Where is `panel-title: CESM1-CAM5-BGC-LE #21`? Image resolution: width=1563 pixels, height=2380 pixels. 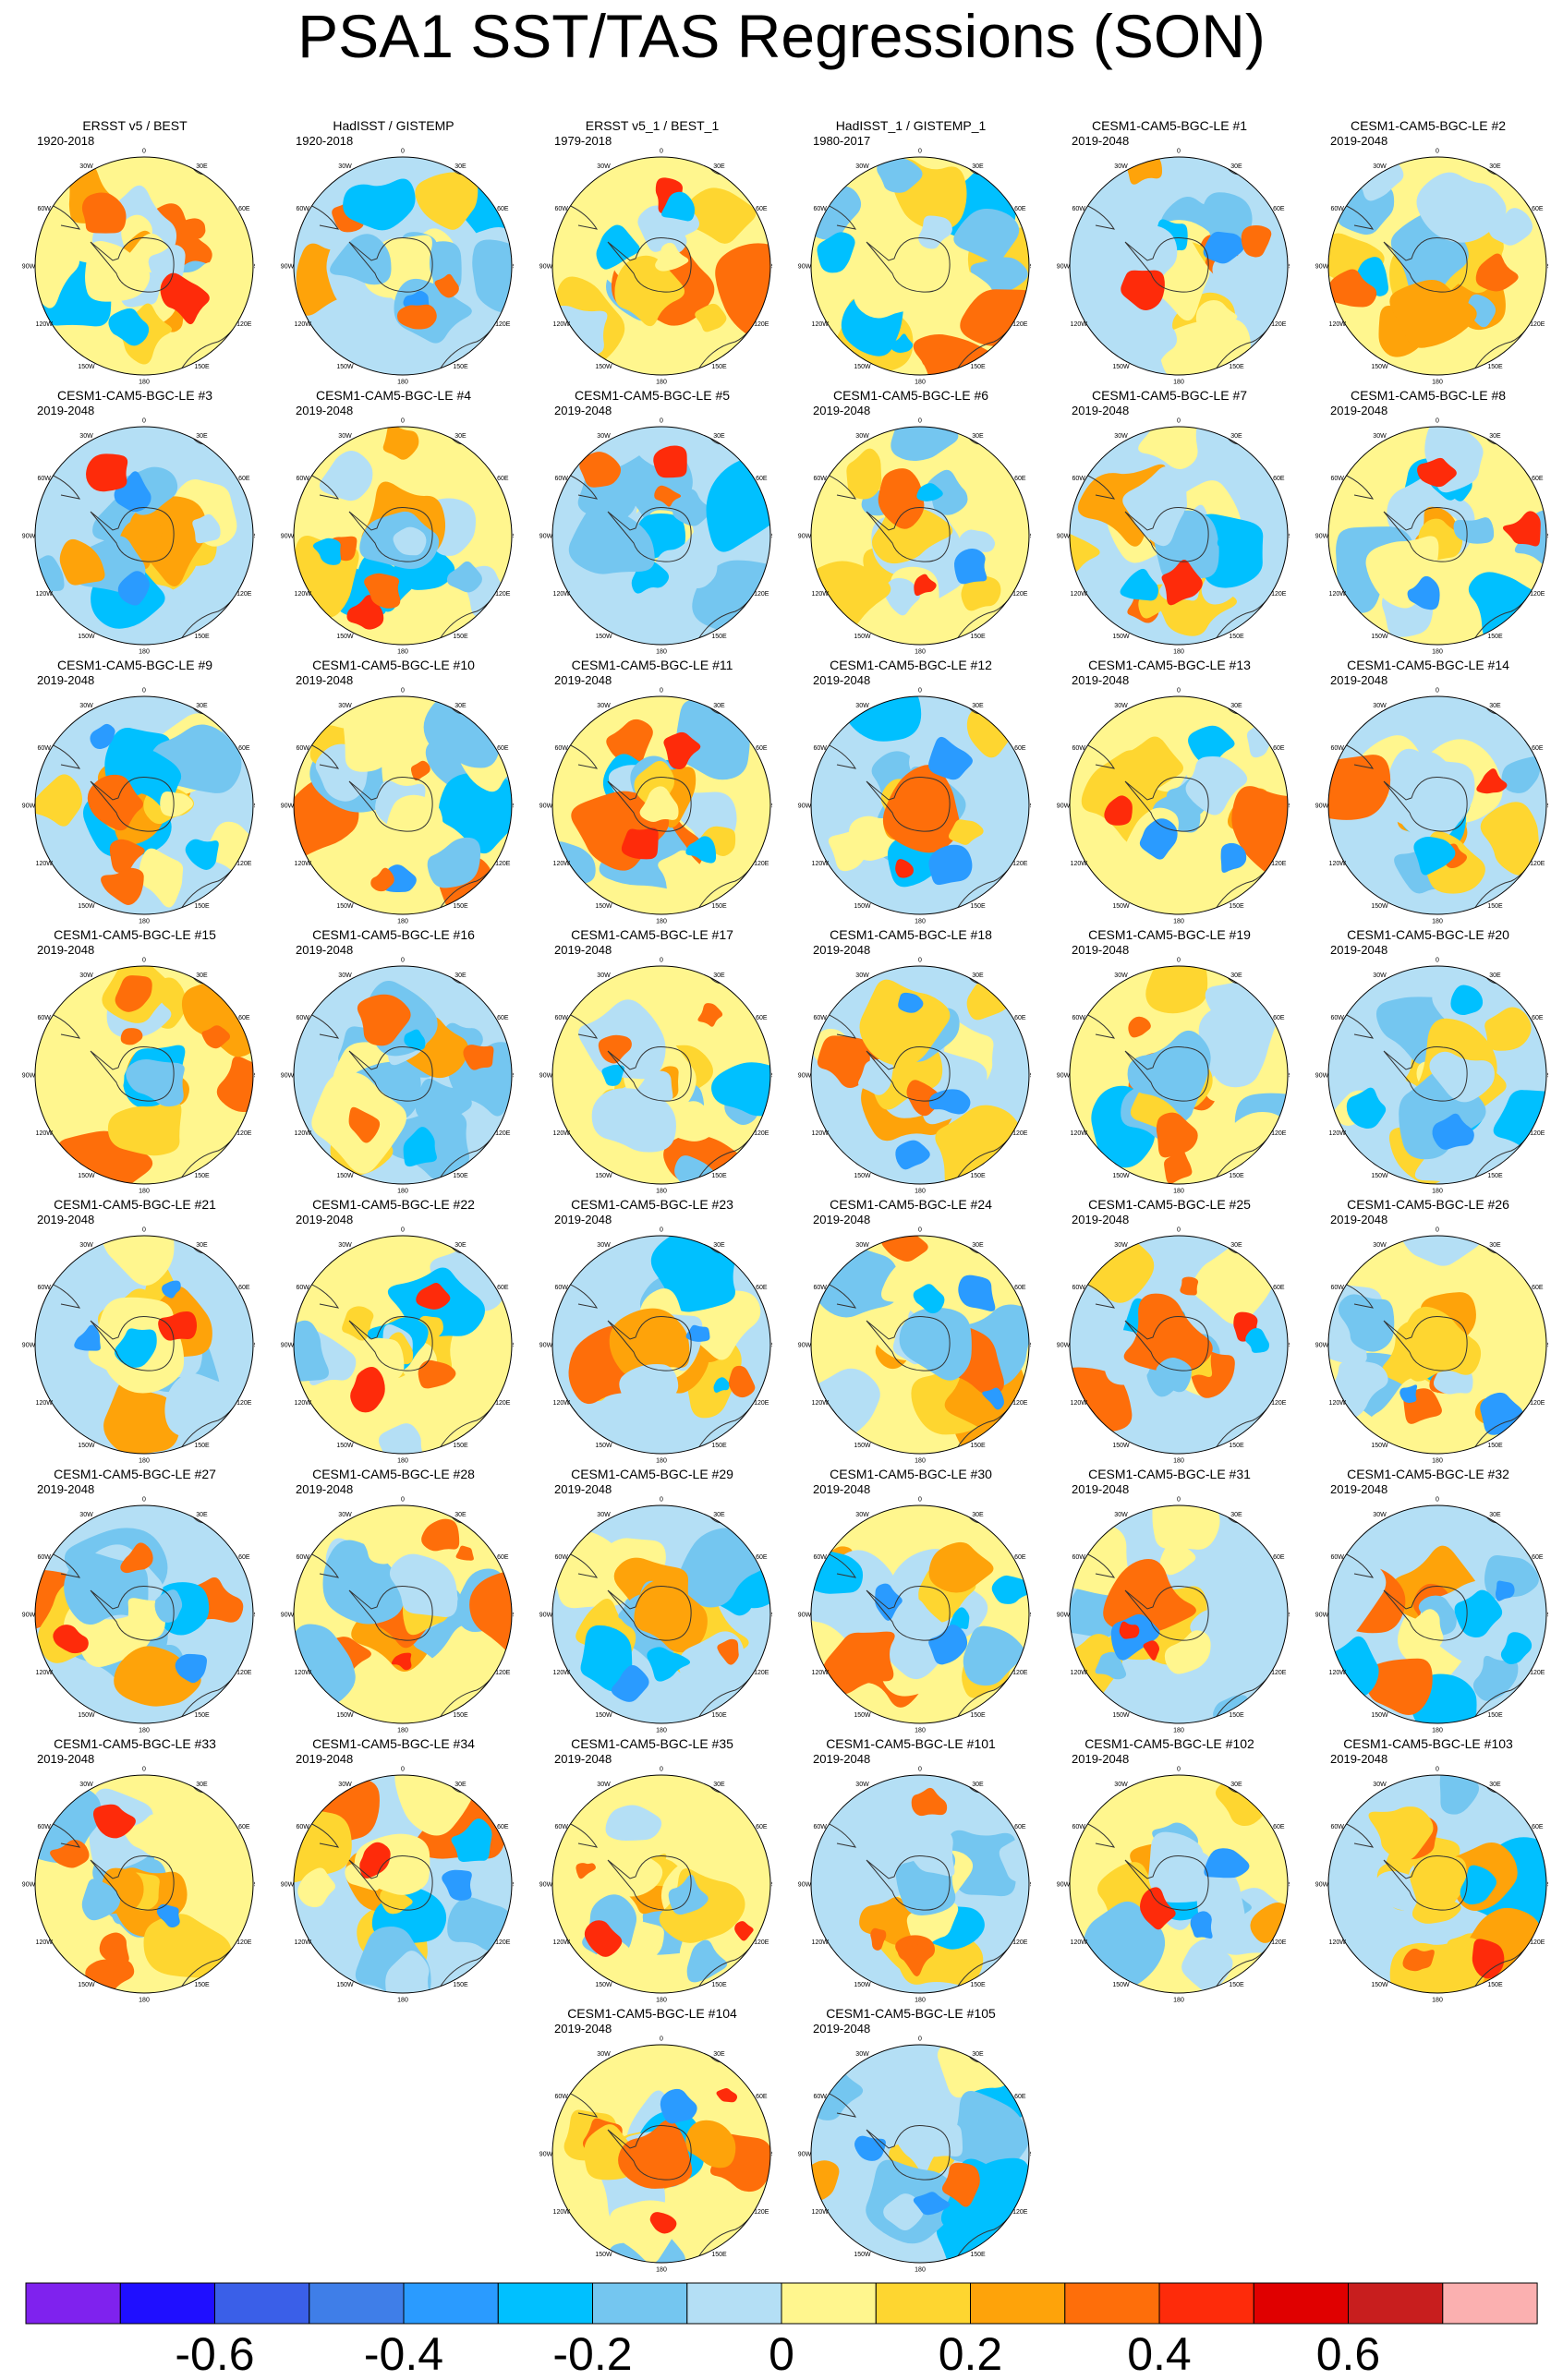 panel-title: CESM1-CAM5-BGC-LE #21 is located at coordinates (135, 1204).